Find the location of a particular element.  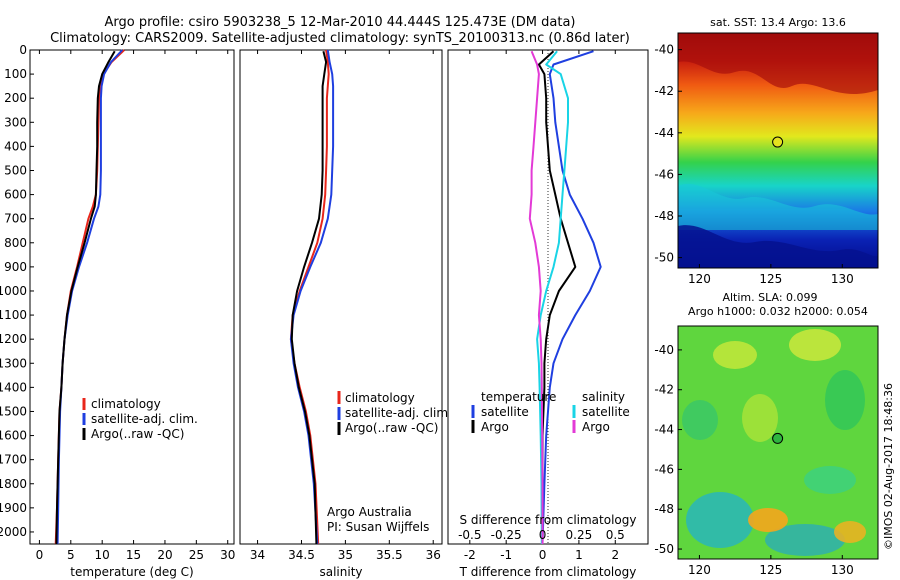

y-tick-label: 2000 is located at coordinates (13, 532).